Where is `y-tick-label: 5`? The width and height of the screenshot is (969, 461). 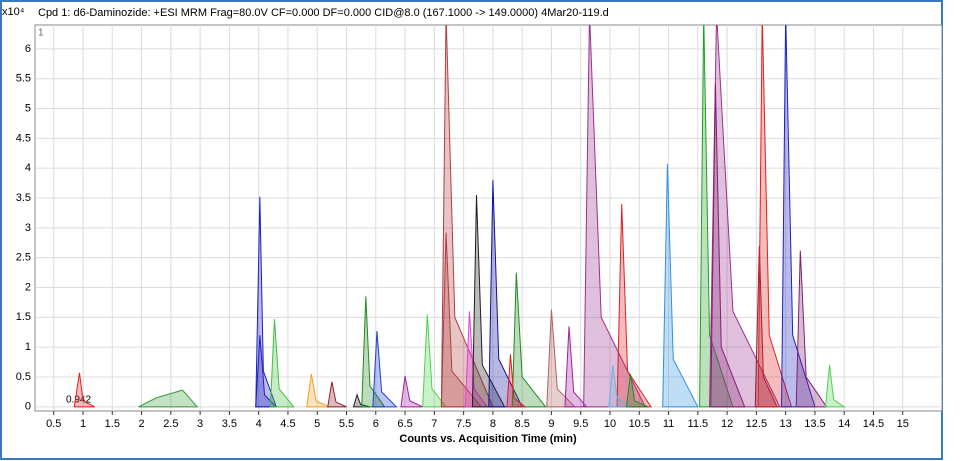 y-tick-label: 5 is located at coordinates (28, 108).